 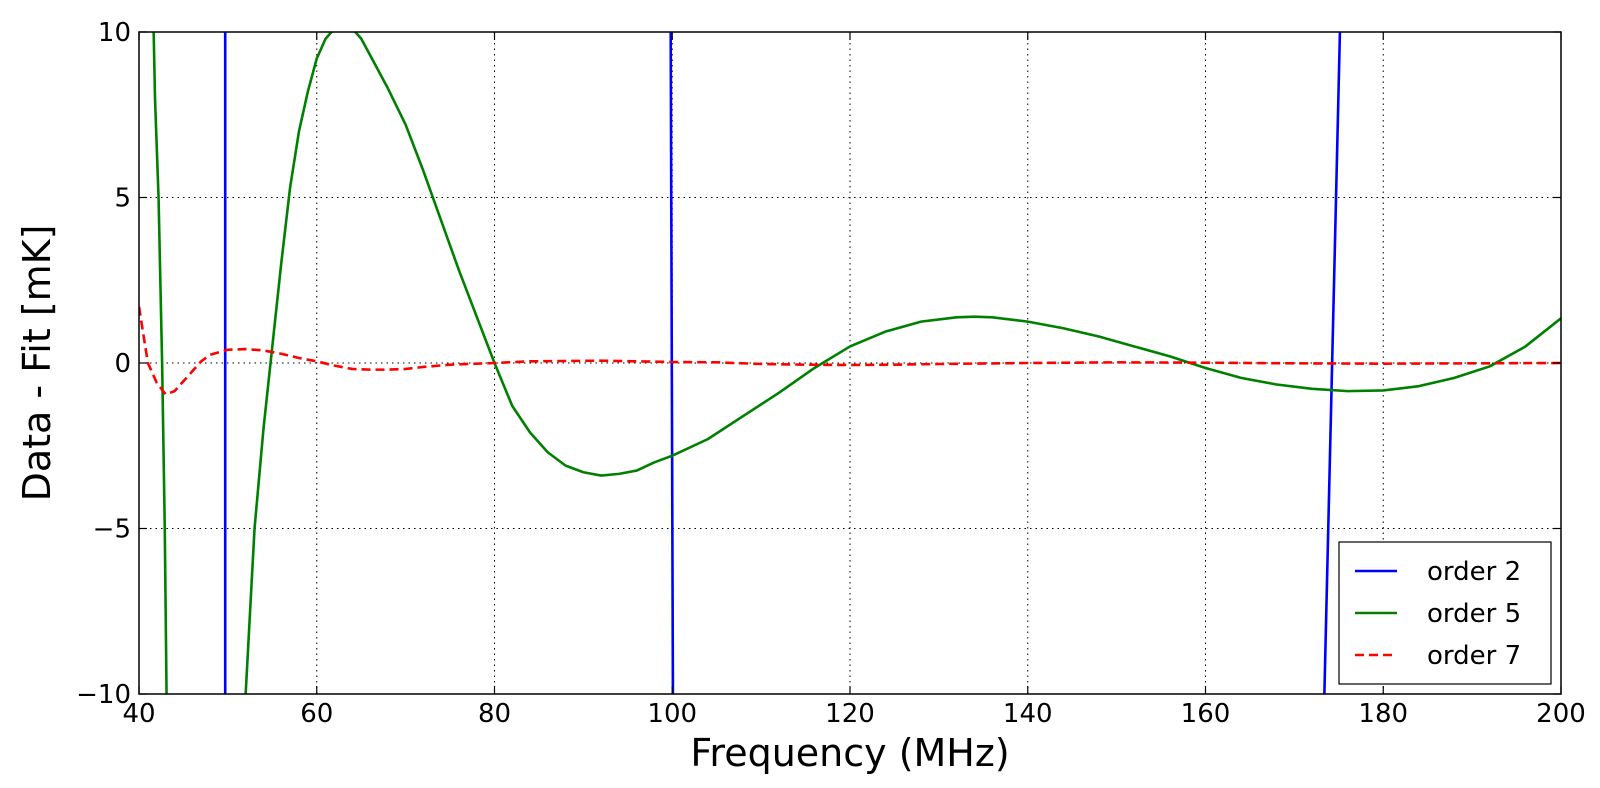 What do you see at coordinates (112, 530) in the screenshot?
I see `y-tick-label: −5` at bounding box center [112, 530].